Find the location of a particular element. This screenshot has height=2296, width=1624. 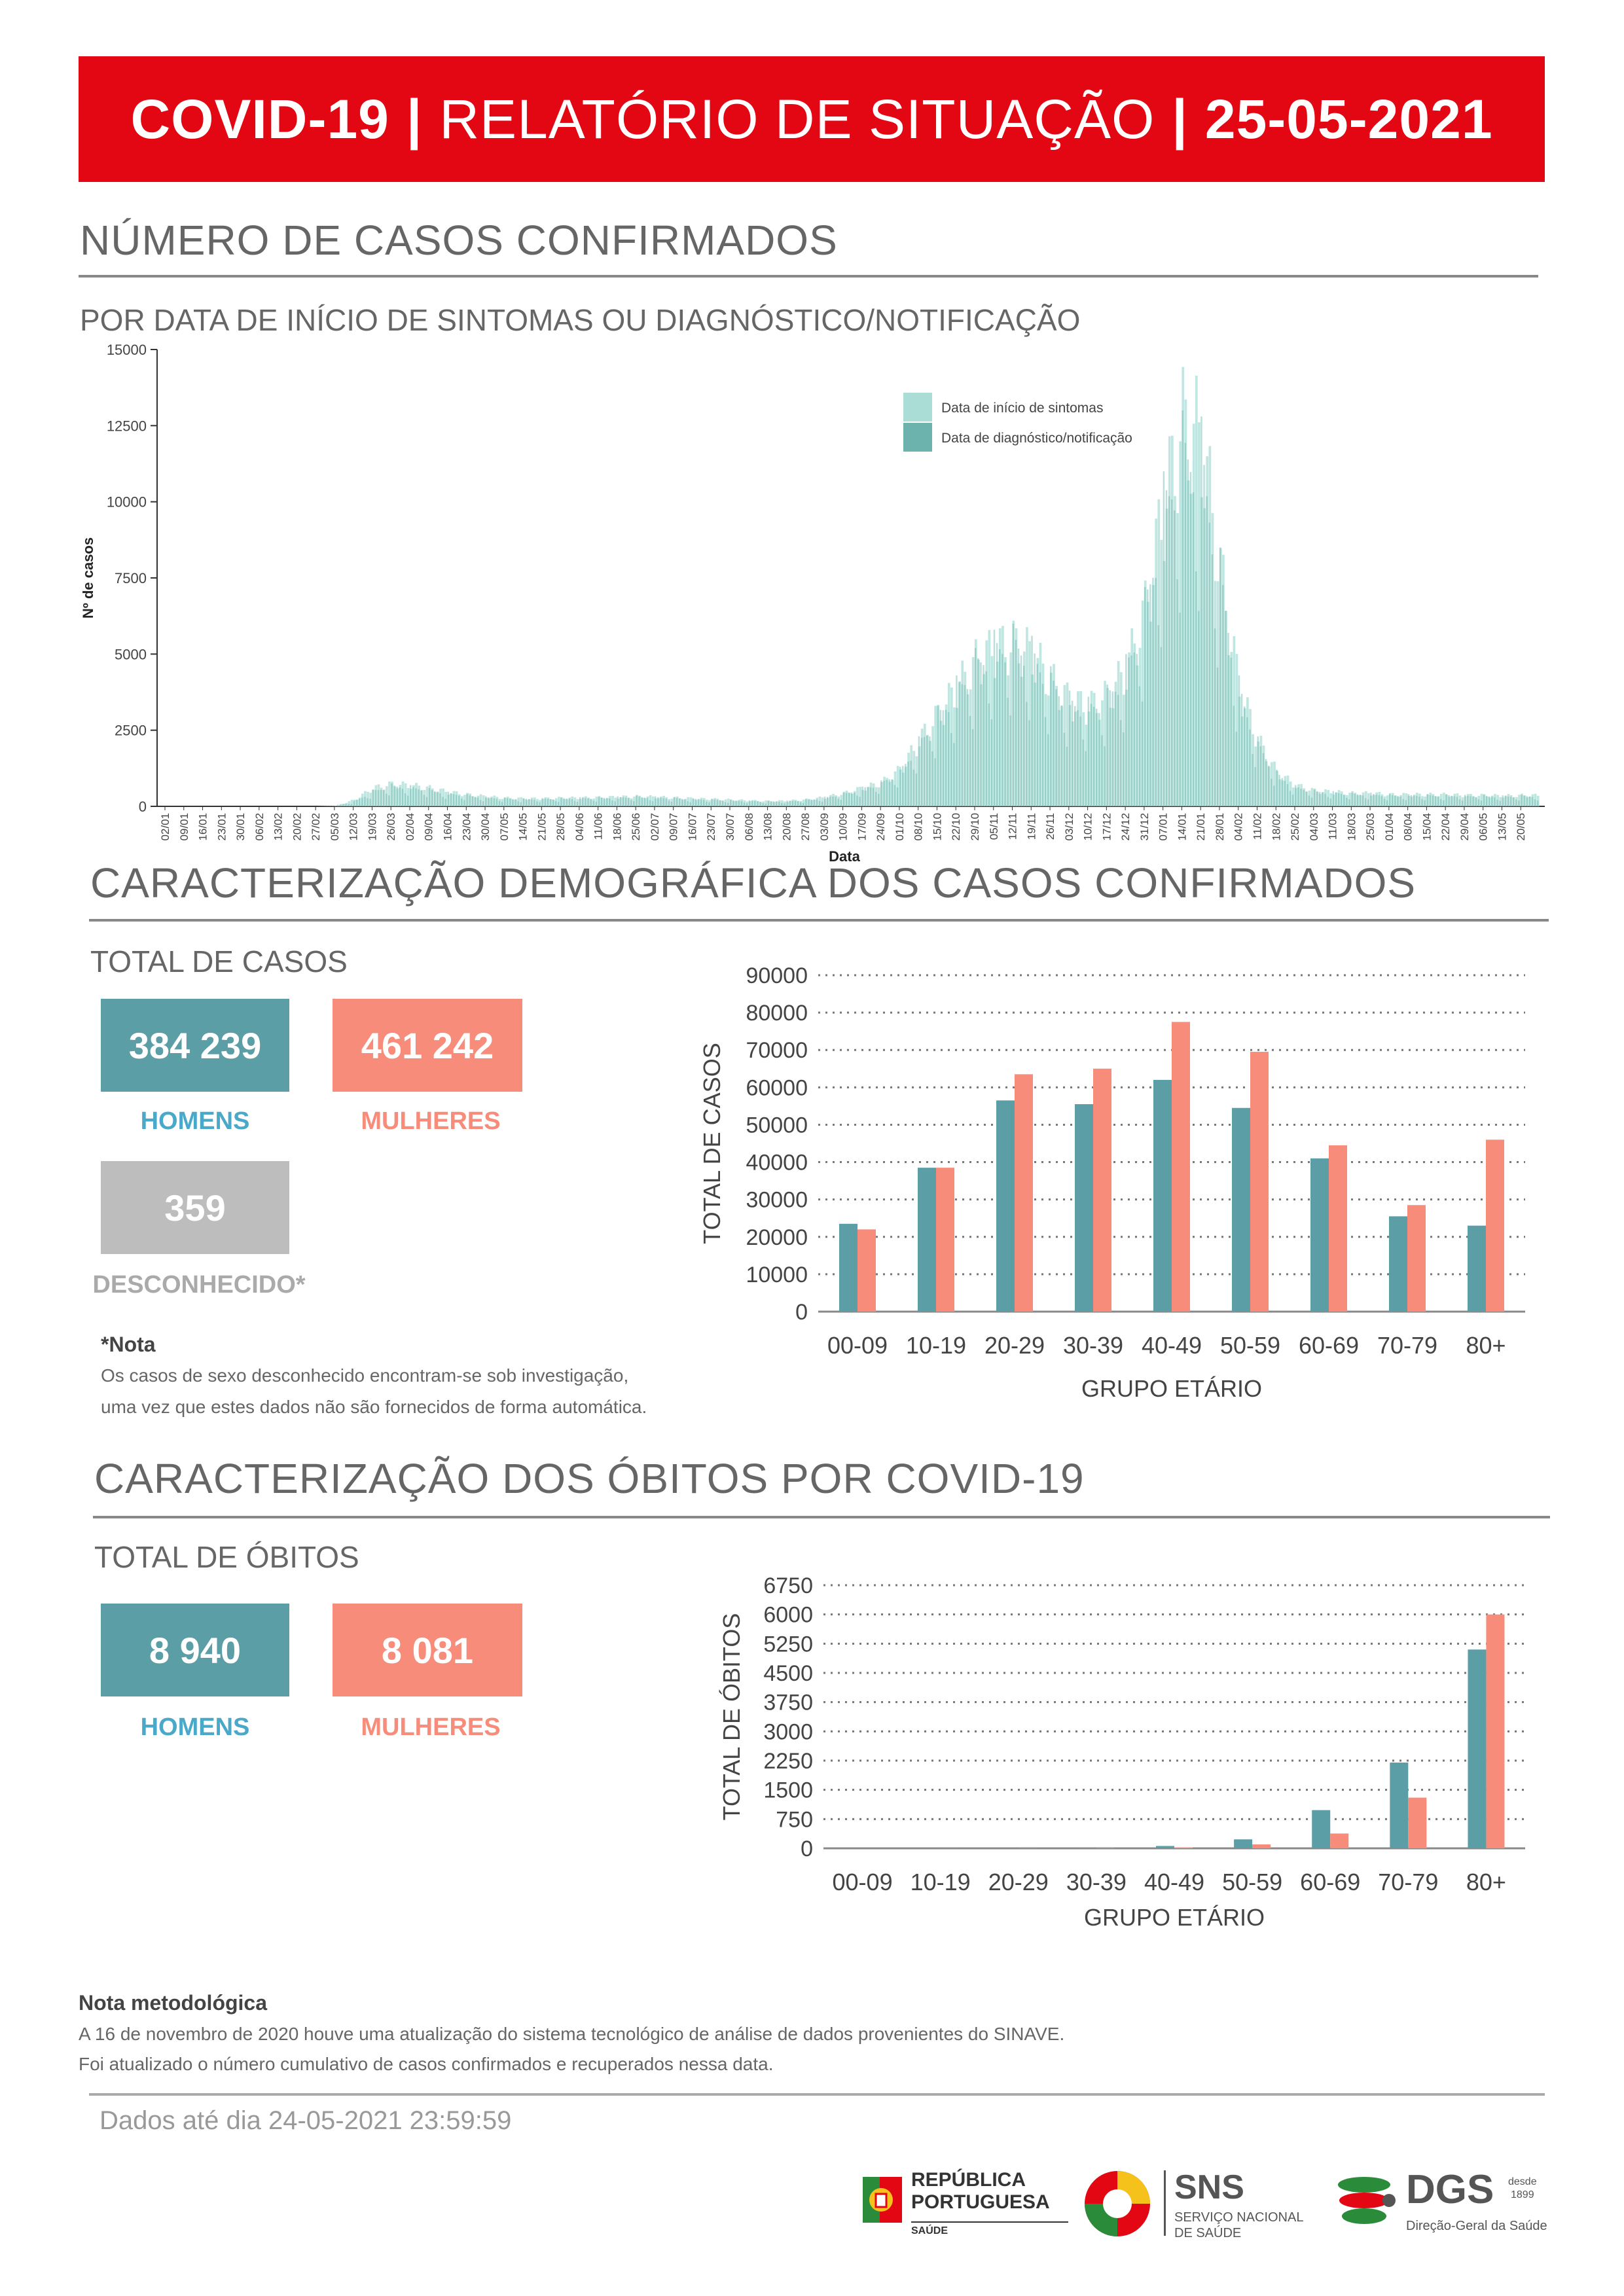

deaths-y-tick-label: 2250 is located at coordinates (788, 1761).